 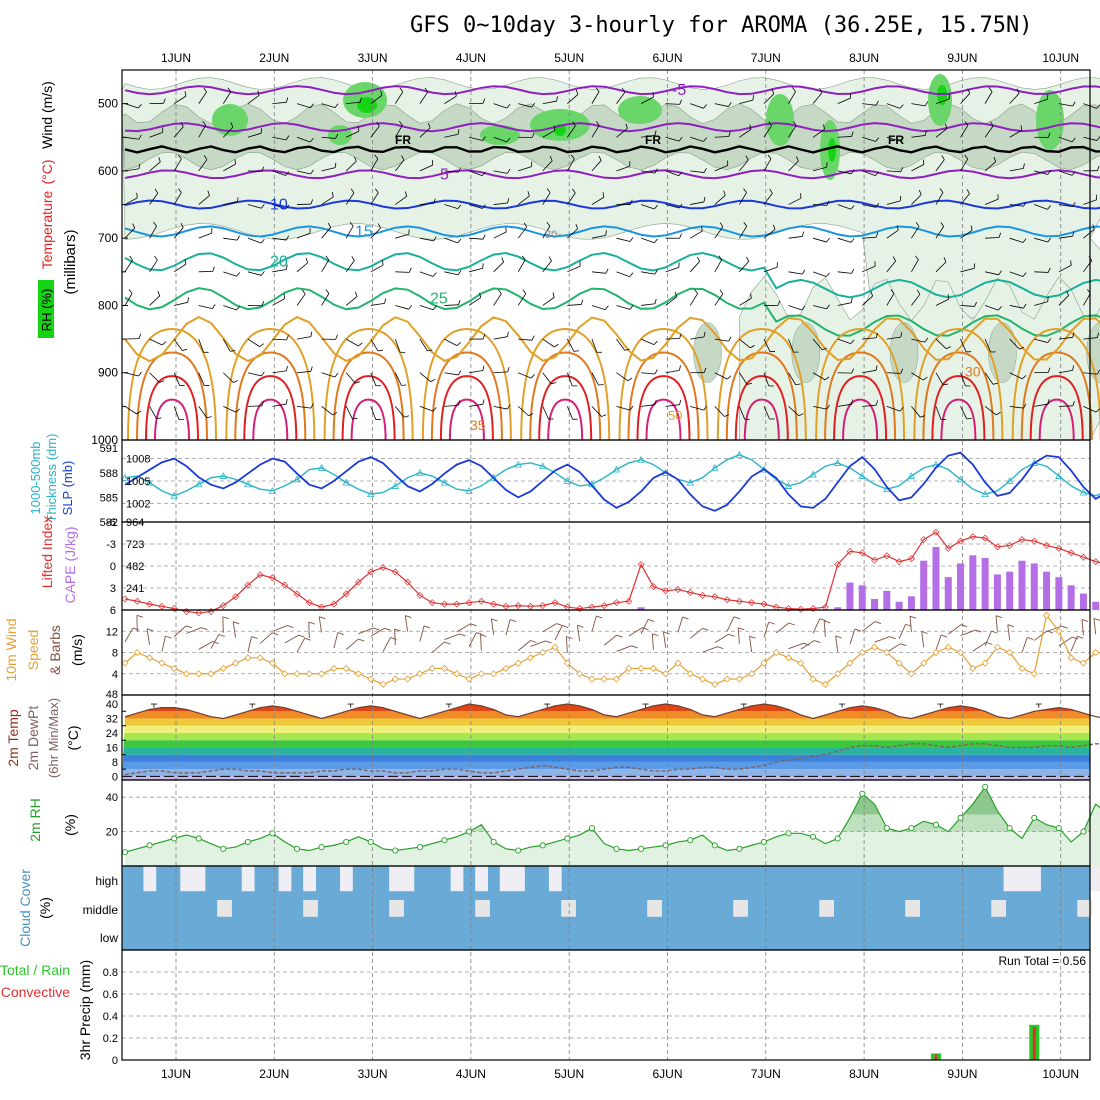 What do you see at coordinates (1056, 419) in the screenshot?
I see `warm-arch-contour` at bounding box center [1056, 419].